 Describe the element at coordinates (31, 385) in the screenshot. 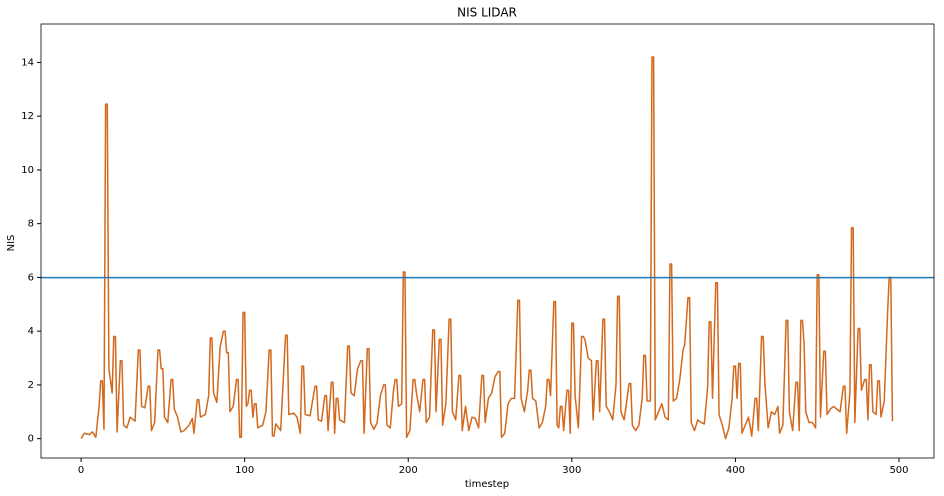

I see `y-tick-label: 2` at that location.